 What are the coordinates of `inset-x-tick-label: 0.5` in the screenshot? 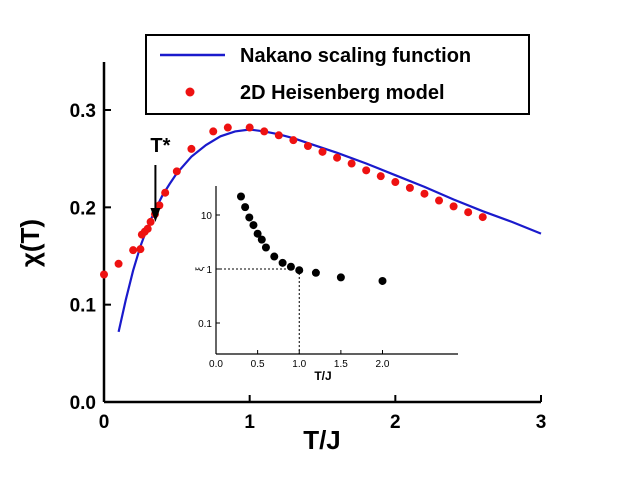 It's located at (258, 364).